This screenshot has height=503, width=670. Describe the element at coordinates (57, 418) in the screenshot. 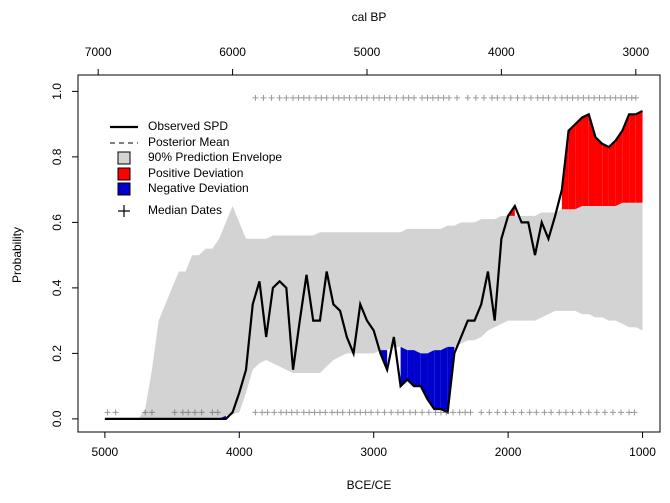

I see `y-tick-label: 0.0` at that location.